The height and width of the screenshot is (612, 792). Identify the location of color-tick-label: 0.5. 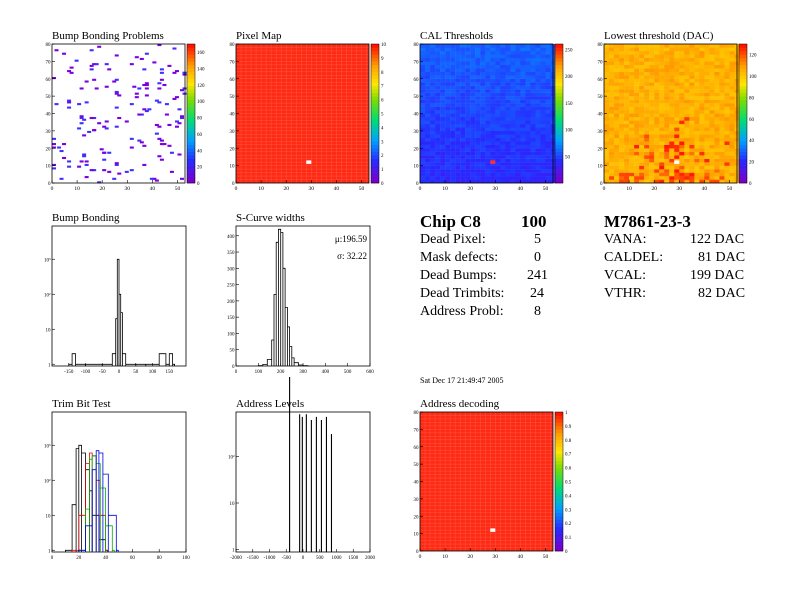
(568, 483).